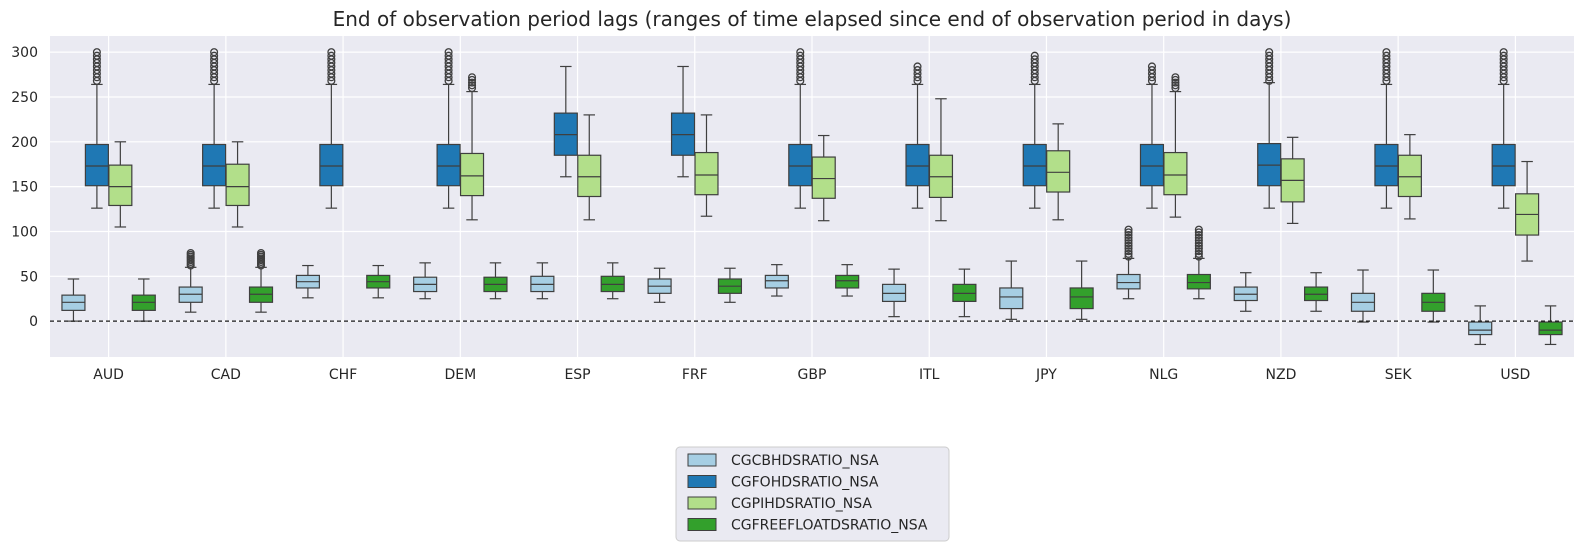  Describe the element at coordinates (24, 53) in the screenshot. I see `y-tick-label: 300` at that location.